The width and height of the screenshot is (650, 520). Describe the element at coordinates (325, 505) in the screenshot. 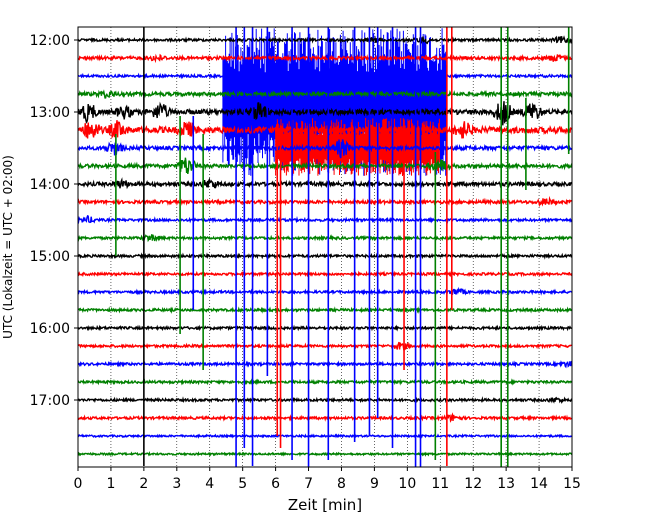

I see `x-axis-label: Zeit [min]` at that location.